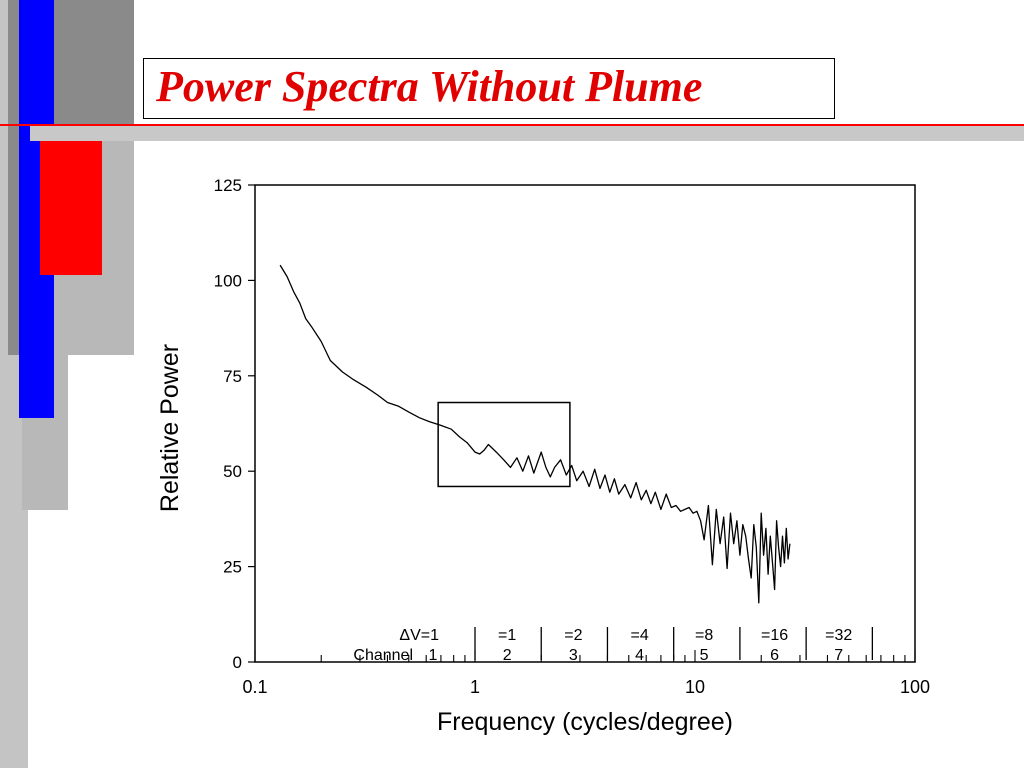  I want to click on slide-title: Power Spectra Without Plume, so click(429, 86).